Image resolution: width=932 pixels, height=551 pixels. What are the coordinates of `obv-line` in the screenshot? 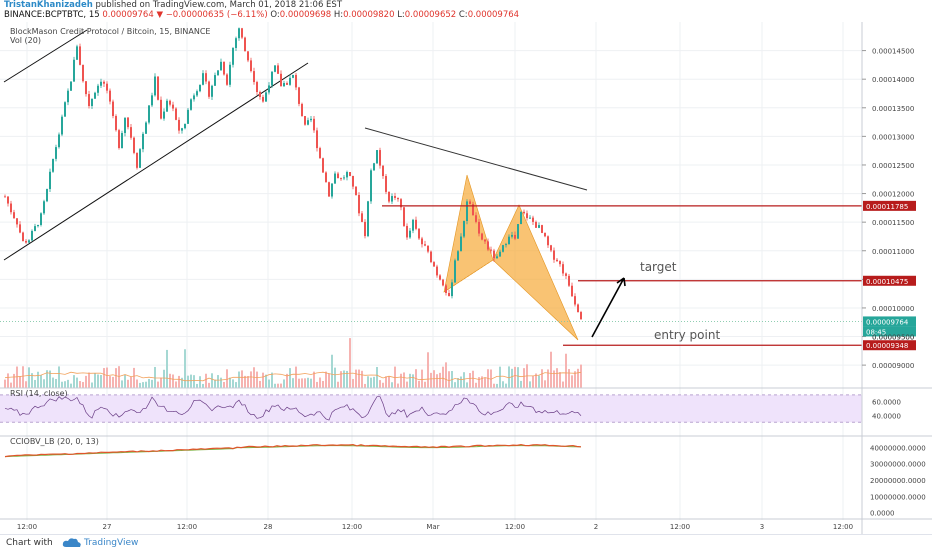 It's located at (293, 450).